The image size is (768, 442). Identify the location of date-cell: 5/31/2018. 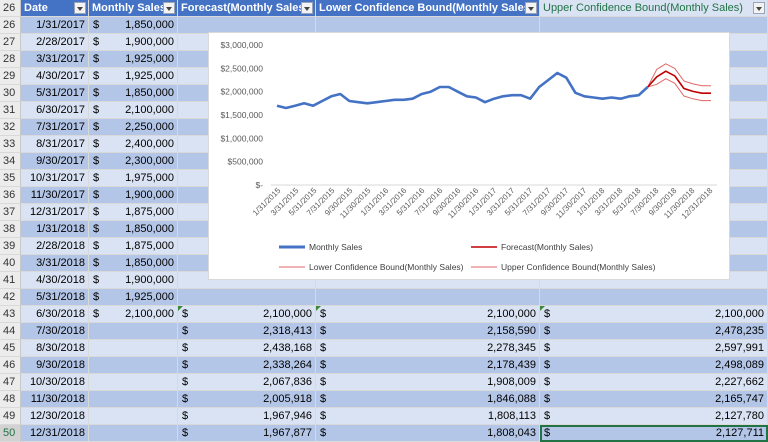
(55, 297).